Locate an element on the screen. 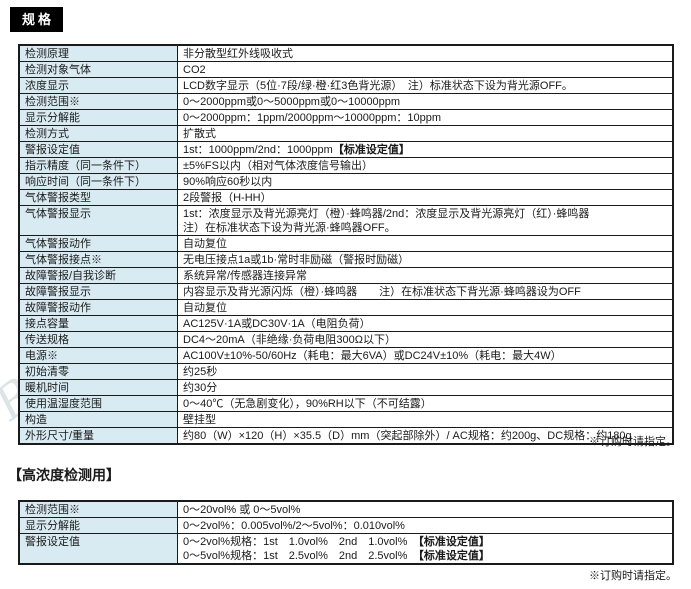 The width and height of the screenshot is (691, 589). table-row: 初始清零 约25秒 is located at coordinates (346, 371).